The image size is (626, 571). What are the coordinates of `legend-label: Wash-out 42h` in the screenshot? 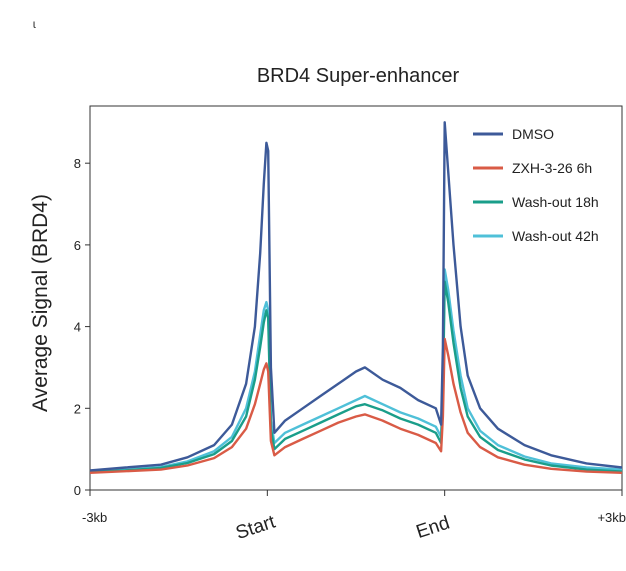 It's located at (555, 236).